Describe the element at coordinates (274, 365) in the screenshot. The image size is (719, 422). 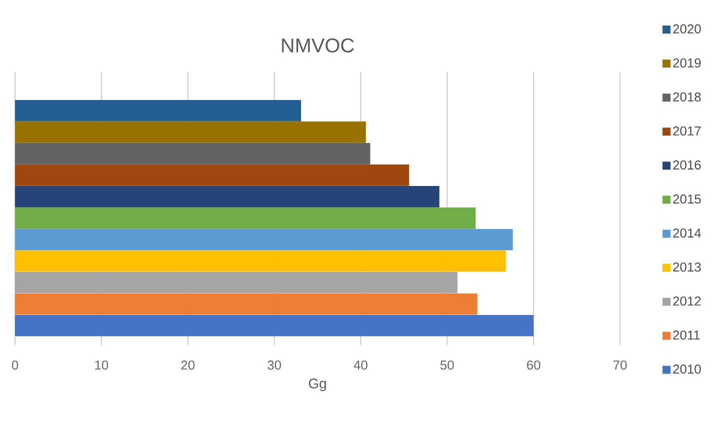
I see `x-tick-label: 30` at that location.